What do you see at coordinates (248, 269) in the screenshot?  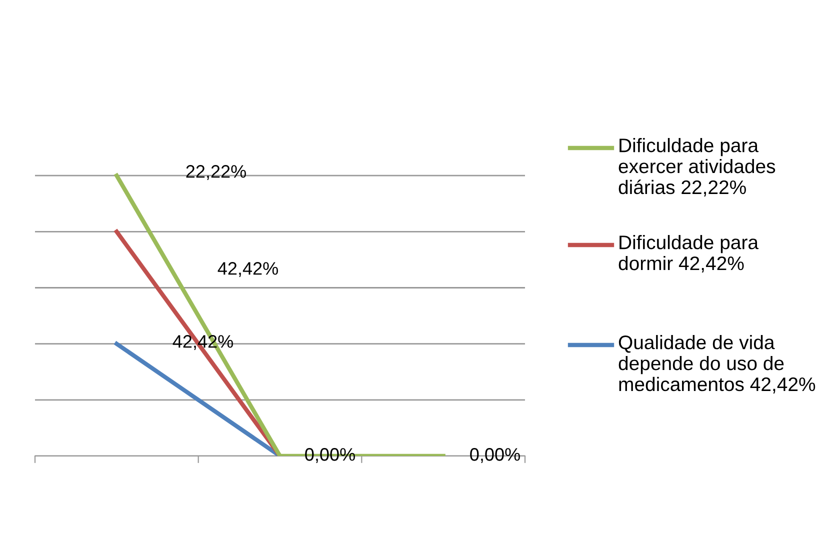 I see `annotation: 42,42%` at bounding box center [248, 269].